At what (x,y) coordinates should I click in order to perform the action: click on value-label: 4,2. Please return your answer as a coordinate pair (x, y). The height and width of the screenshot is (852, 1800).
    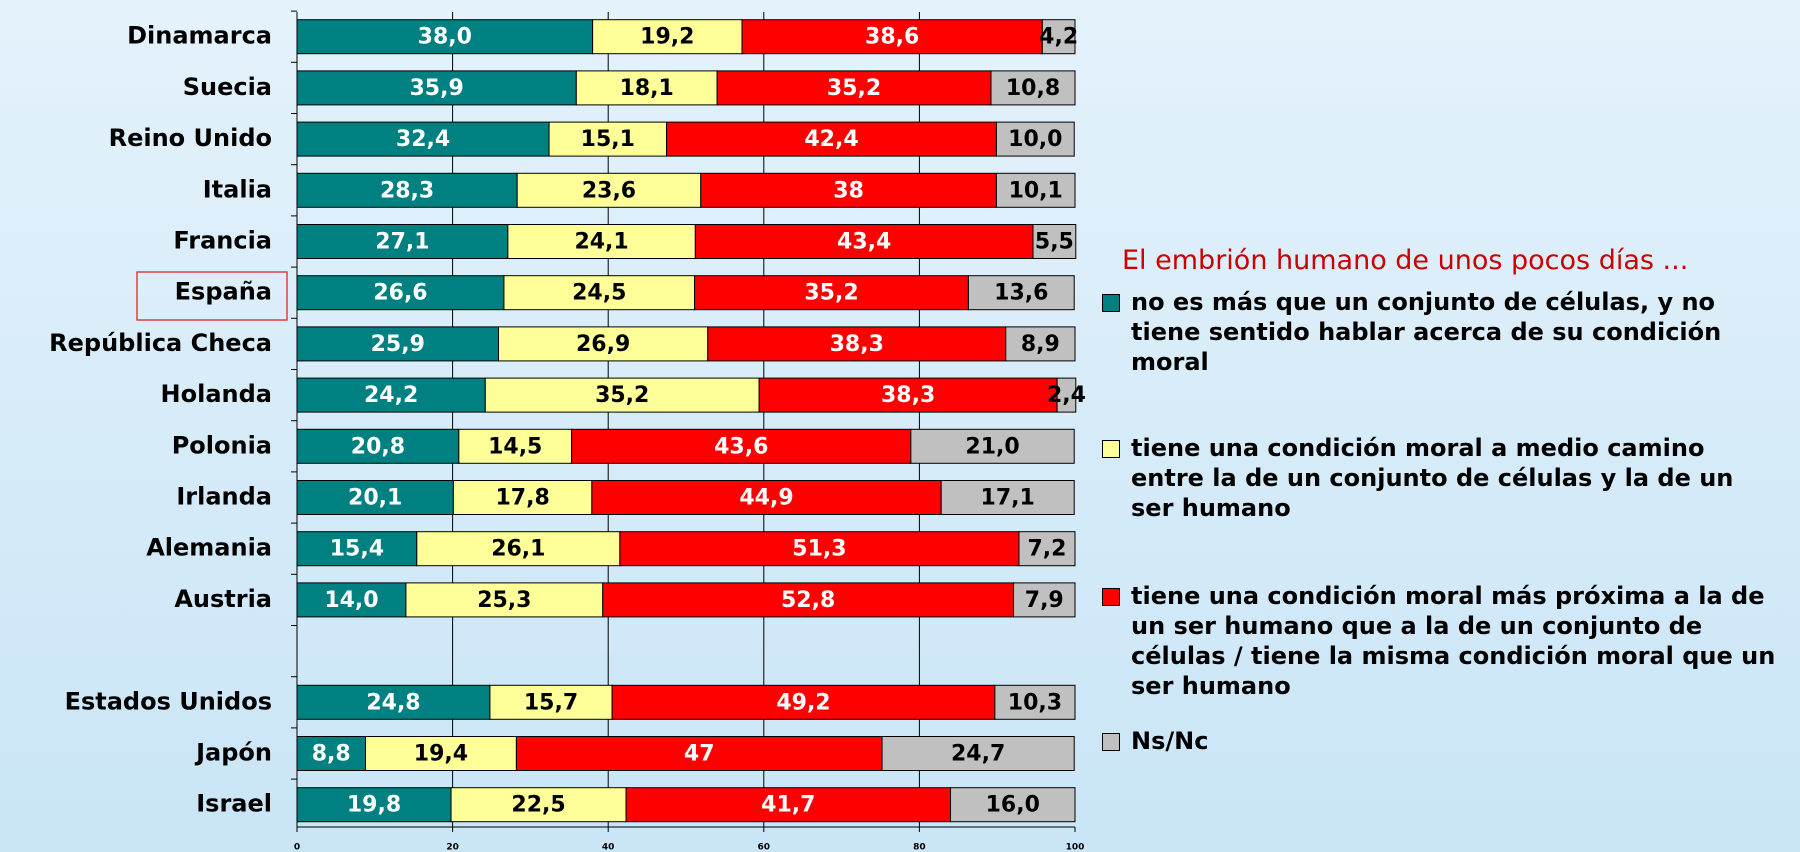
    Looking at the image, I should click on (1058, 37).